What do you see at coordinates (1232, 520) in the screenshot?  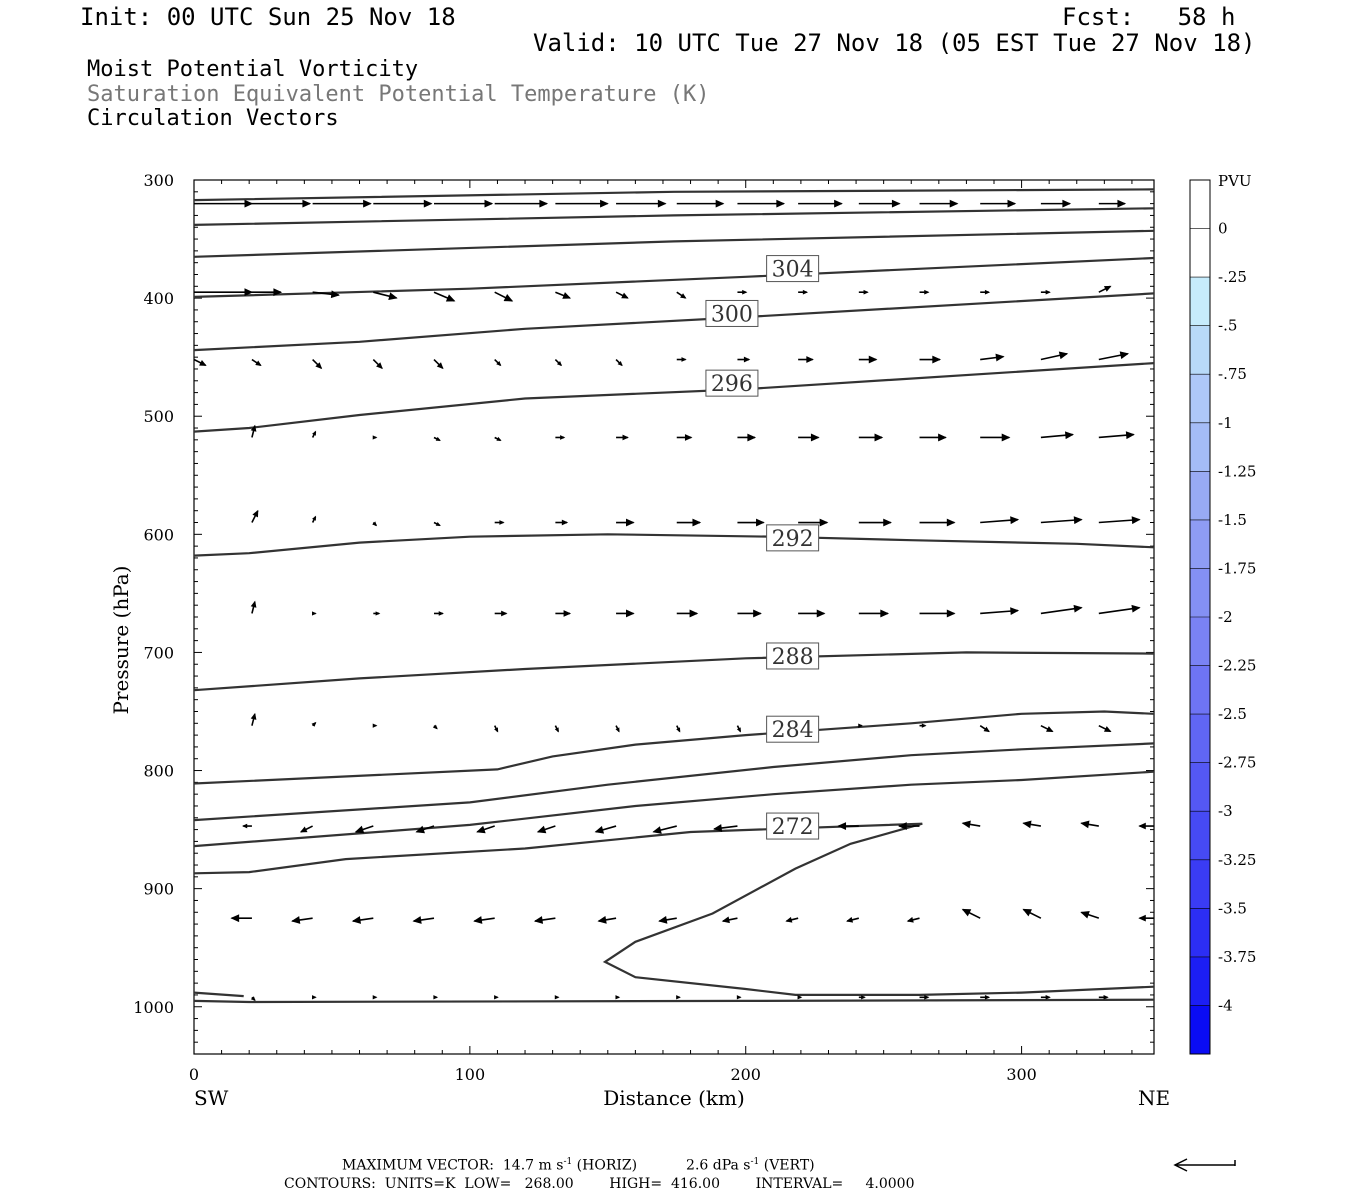 I see `colorbar-label: -1.5` at bounding box center [1232, 520].